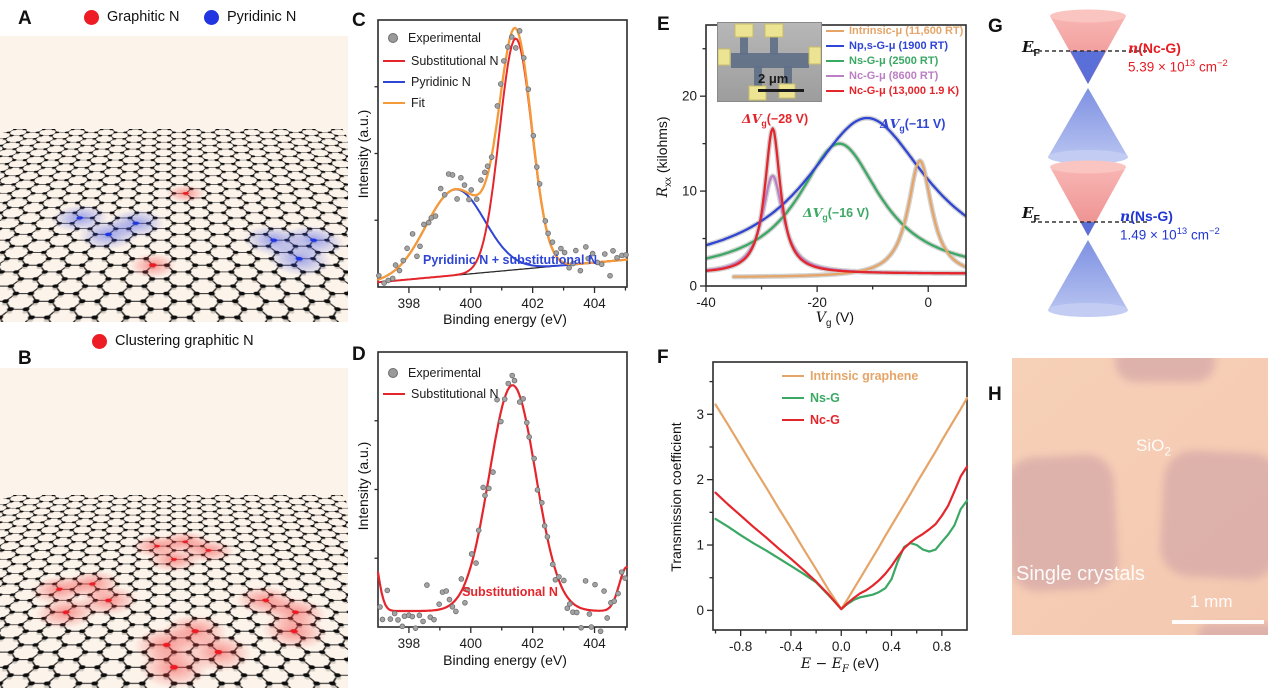  I want to click on panel-f-legend-ns: Ns-G, so click(811, 398).